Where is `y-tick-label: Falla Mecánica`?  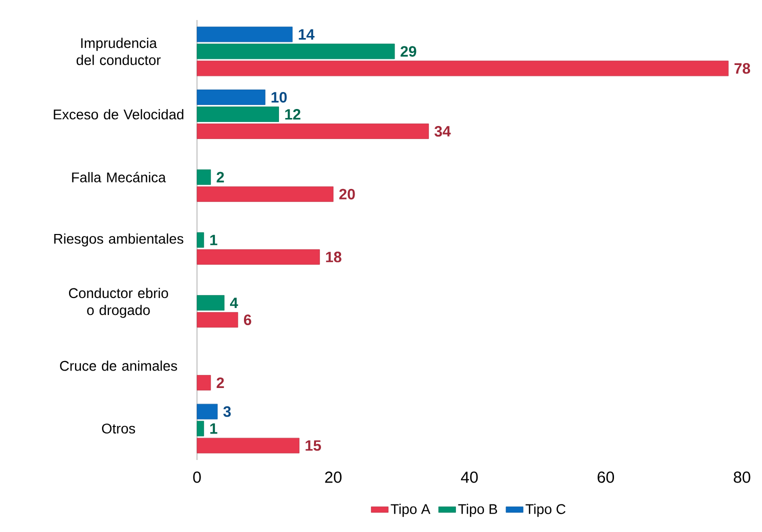
y-tick-label: Falla Mecánica is located at coordinates (119, 177).